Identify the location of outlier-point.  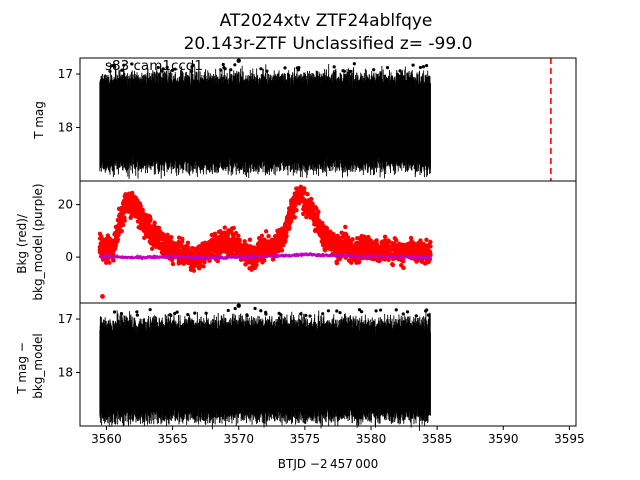
(238, 60).